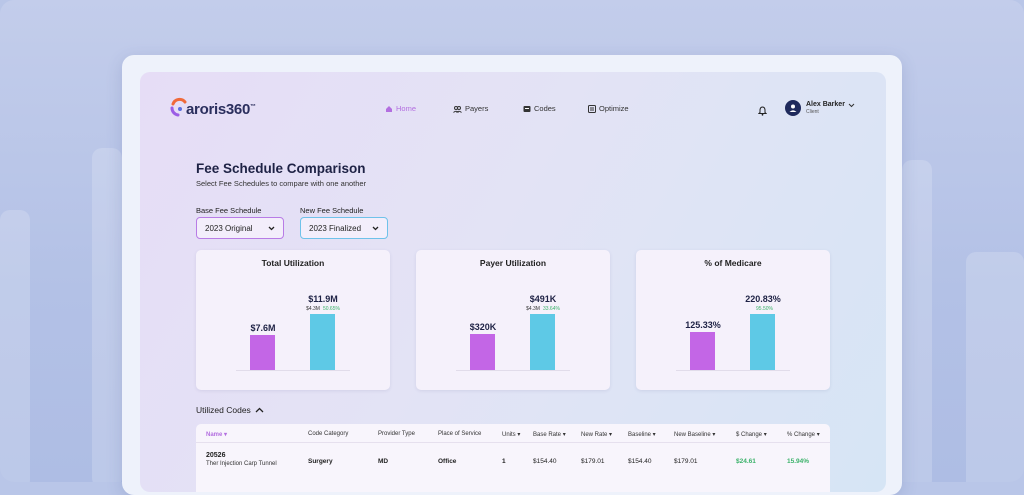  I want to click on user-name: Alex Barker, so click(825, 104).